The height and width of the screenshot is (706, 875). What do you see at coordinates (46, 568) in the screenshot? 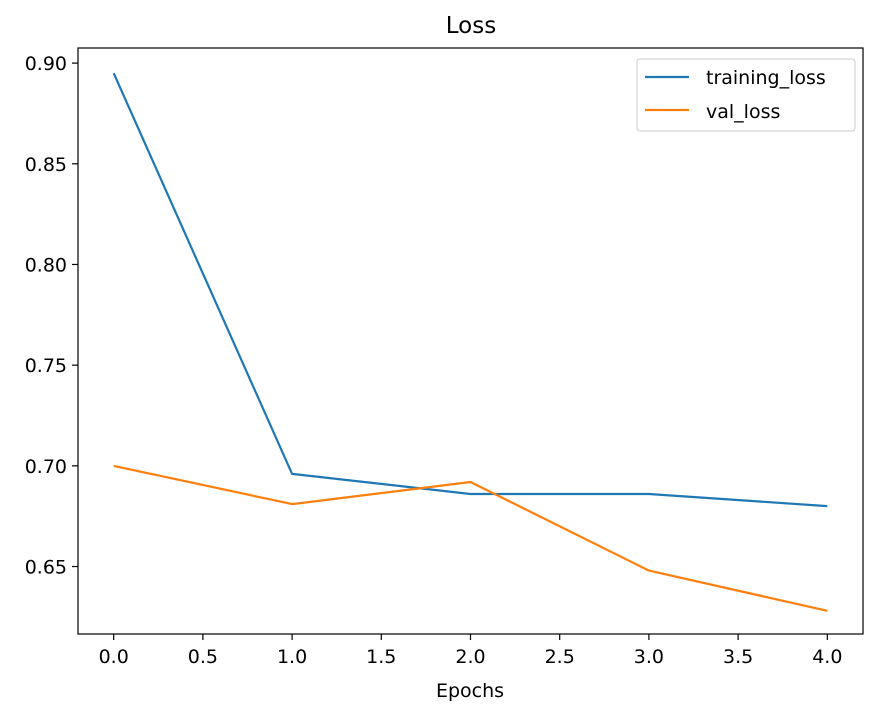
I see `y-tick-label: 0.65` at bounding box center [46, 568].